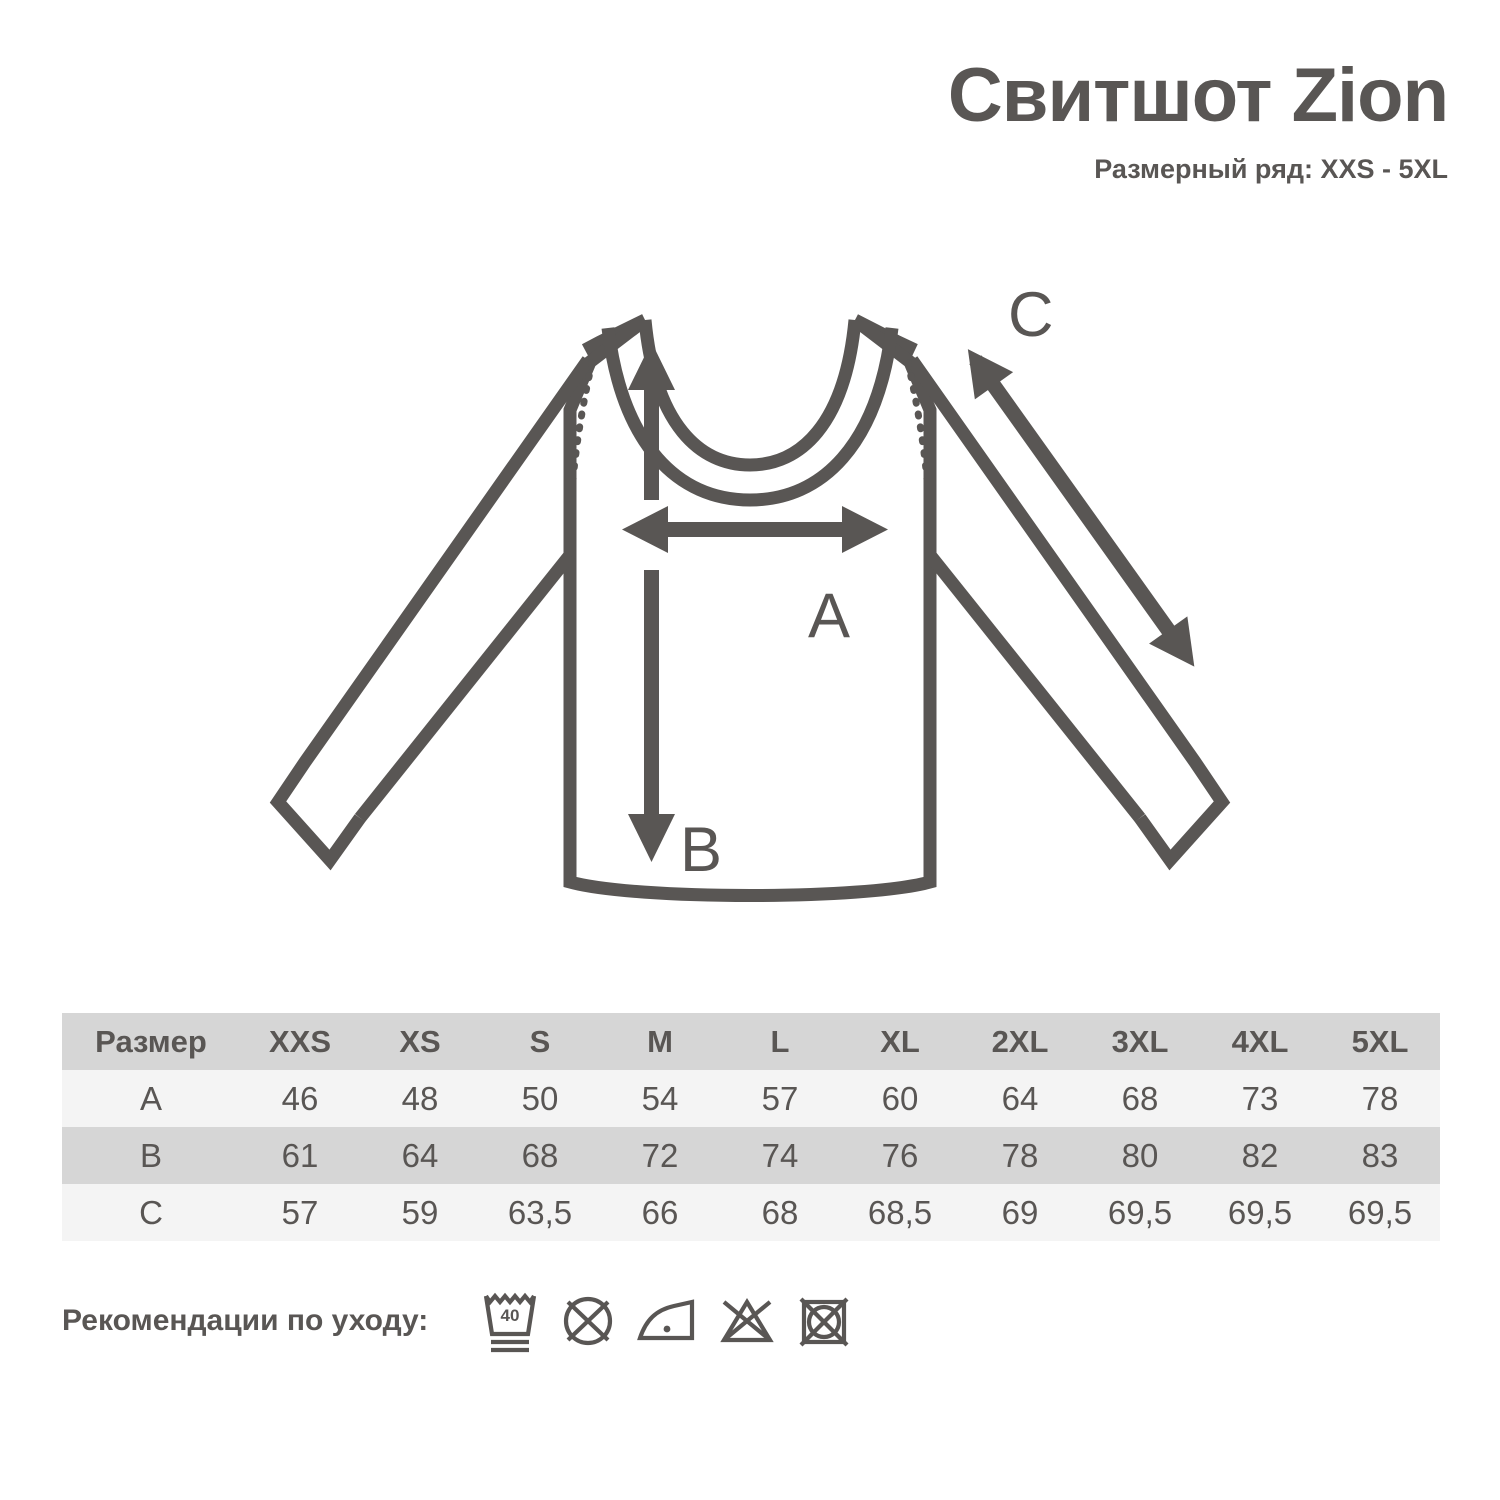 This screenshot has width=1500, height=1500. What do you see at coordinates (300, 1212) in the screenshot?
I see `cell-c-xxs: 57` at bounding box center [300, 1212].